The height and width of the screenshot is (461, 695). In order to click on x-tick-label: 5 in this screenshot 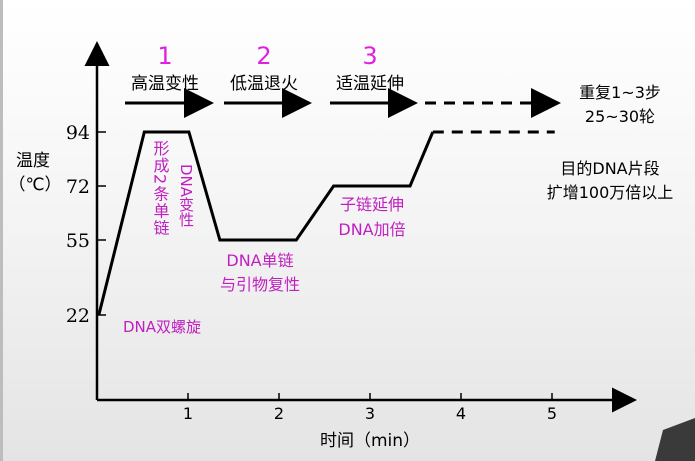, I will do `click(552, 413)`.